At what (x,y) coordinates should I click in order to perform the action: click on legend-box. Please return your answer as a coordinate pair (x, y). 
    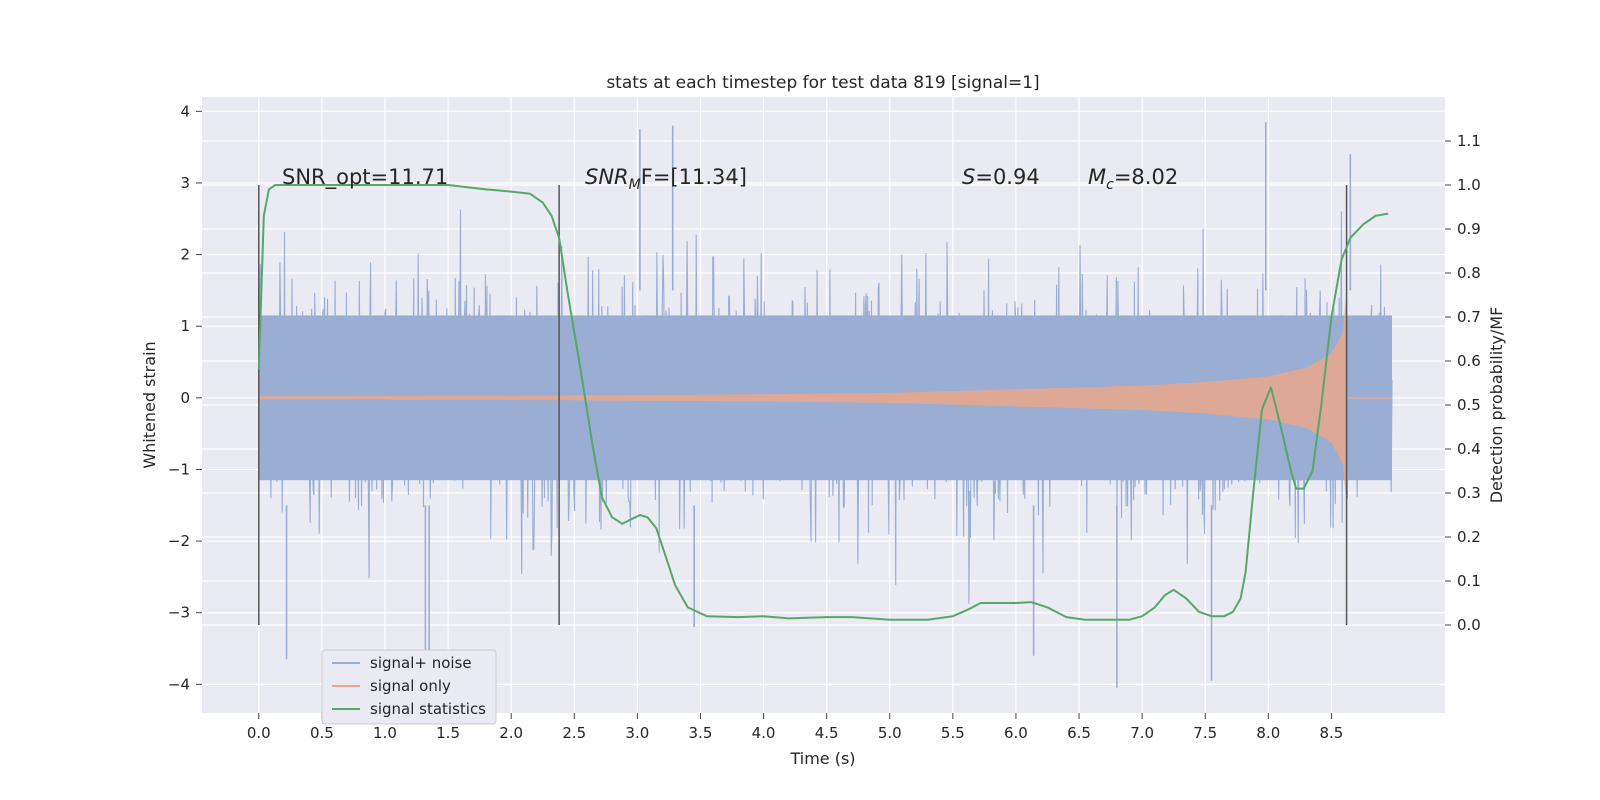
    Looking at the image, I should click on (409, 687).